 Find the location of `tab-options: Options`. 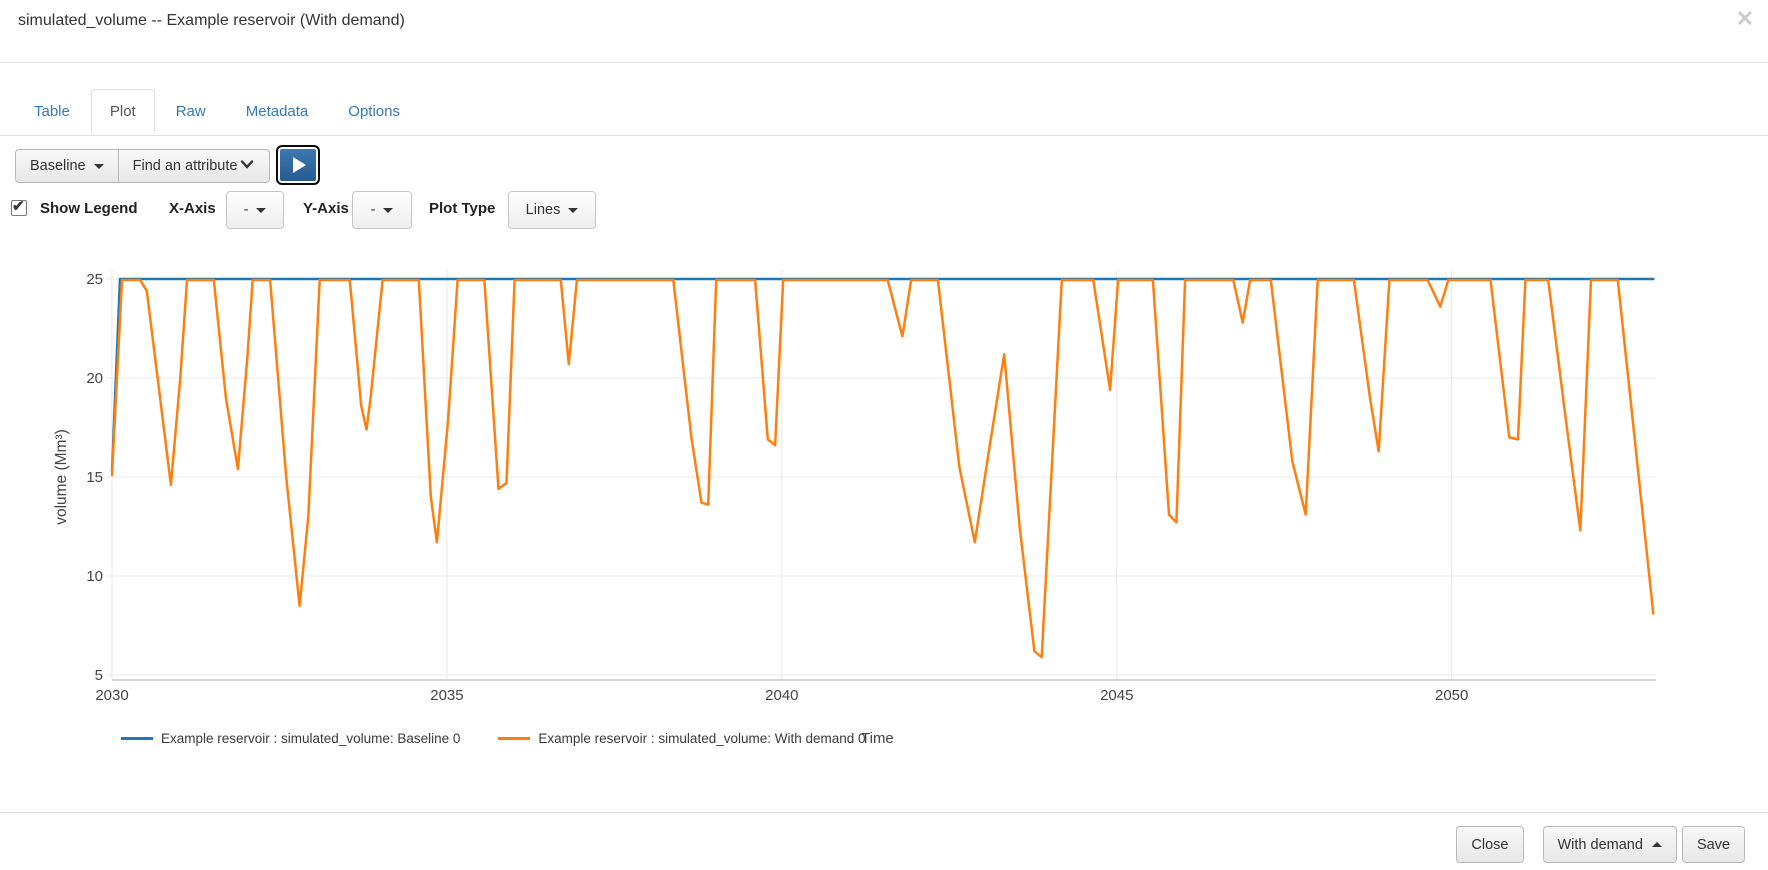

tab-options: Options is located at coordinates (374, 111).